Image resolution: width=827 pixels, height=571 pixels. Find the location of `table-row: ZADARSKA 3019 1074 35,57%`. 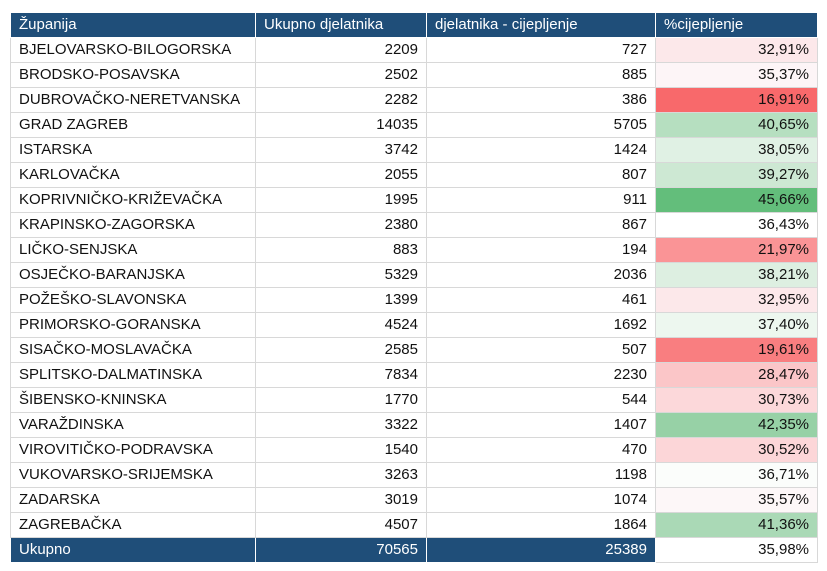

table-row: ZADARSKA 3019 1074 35,57% is located at coordinates (414, 500).